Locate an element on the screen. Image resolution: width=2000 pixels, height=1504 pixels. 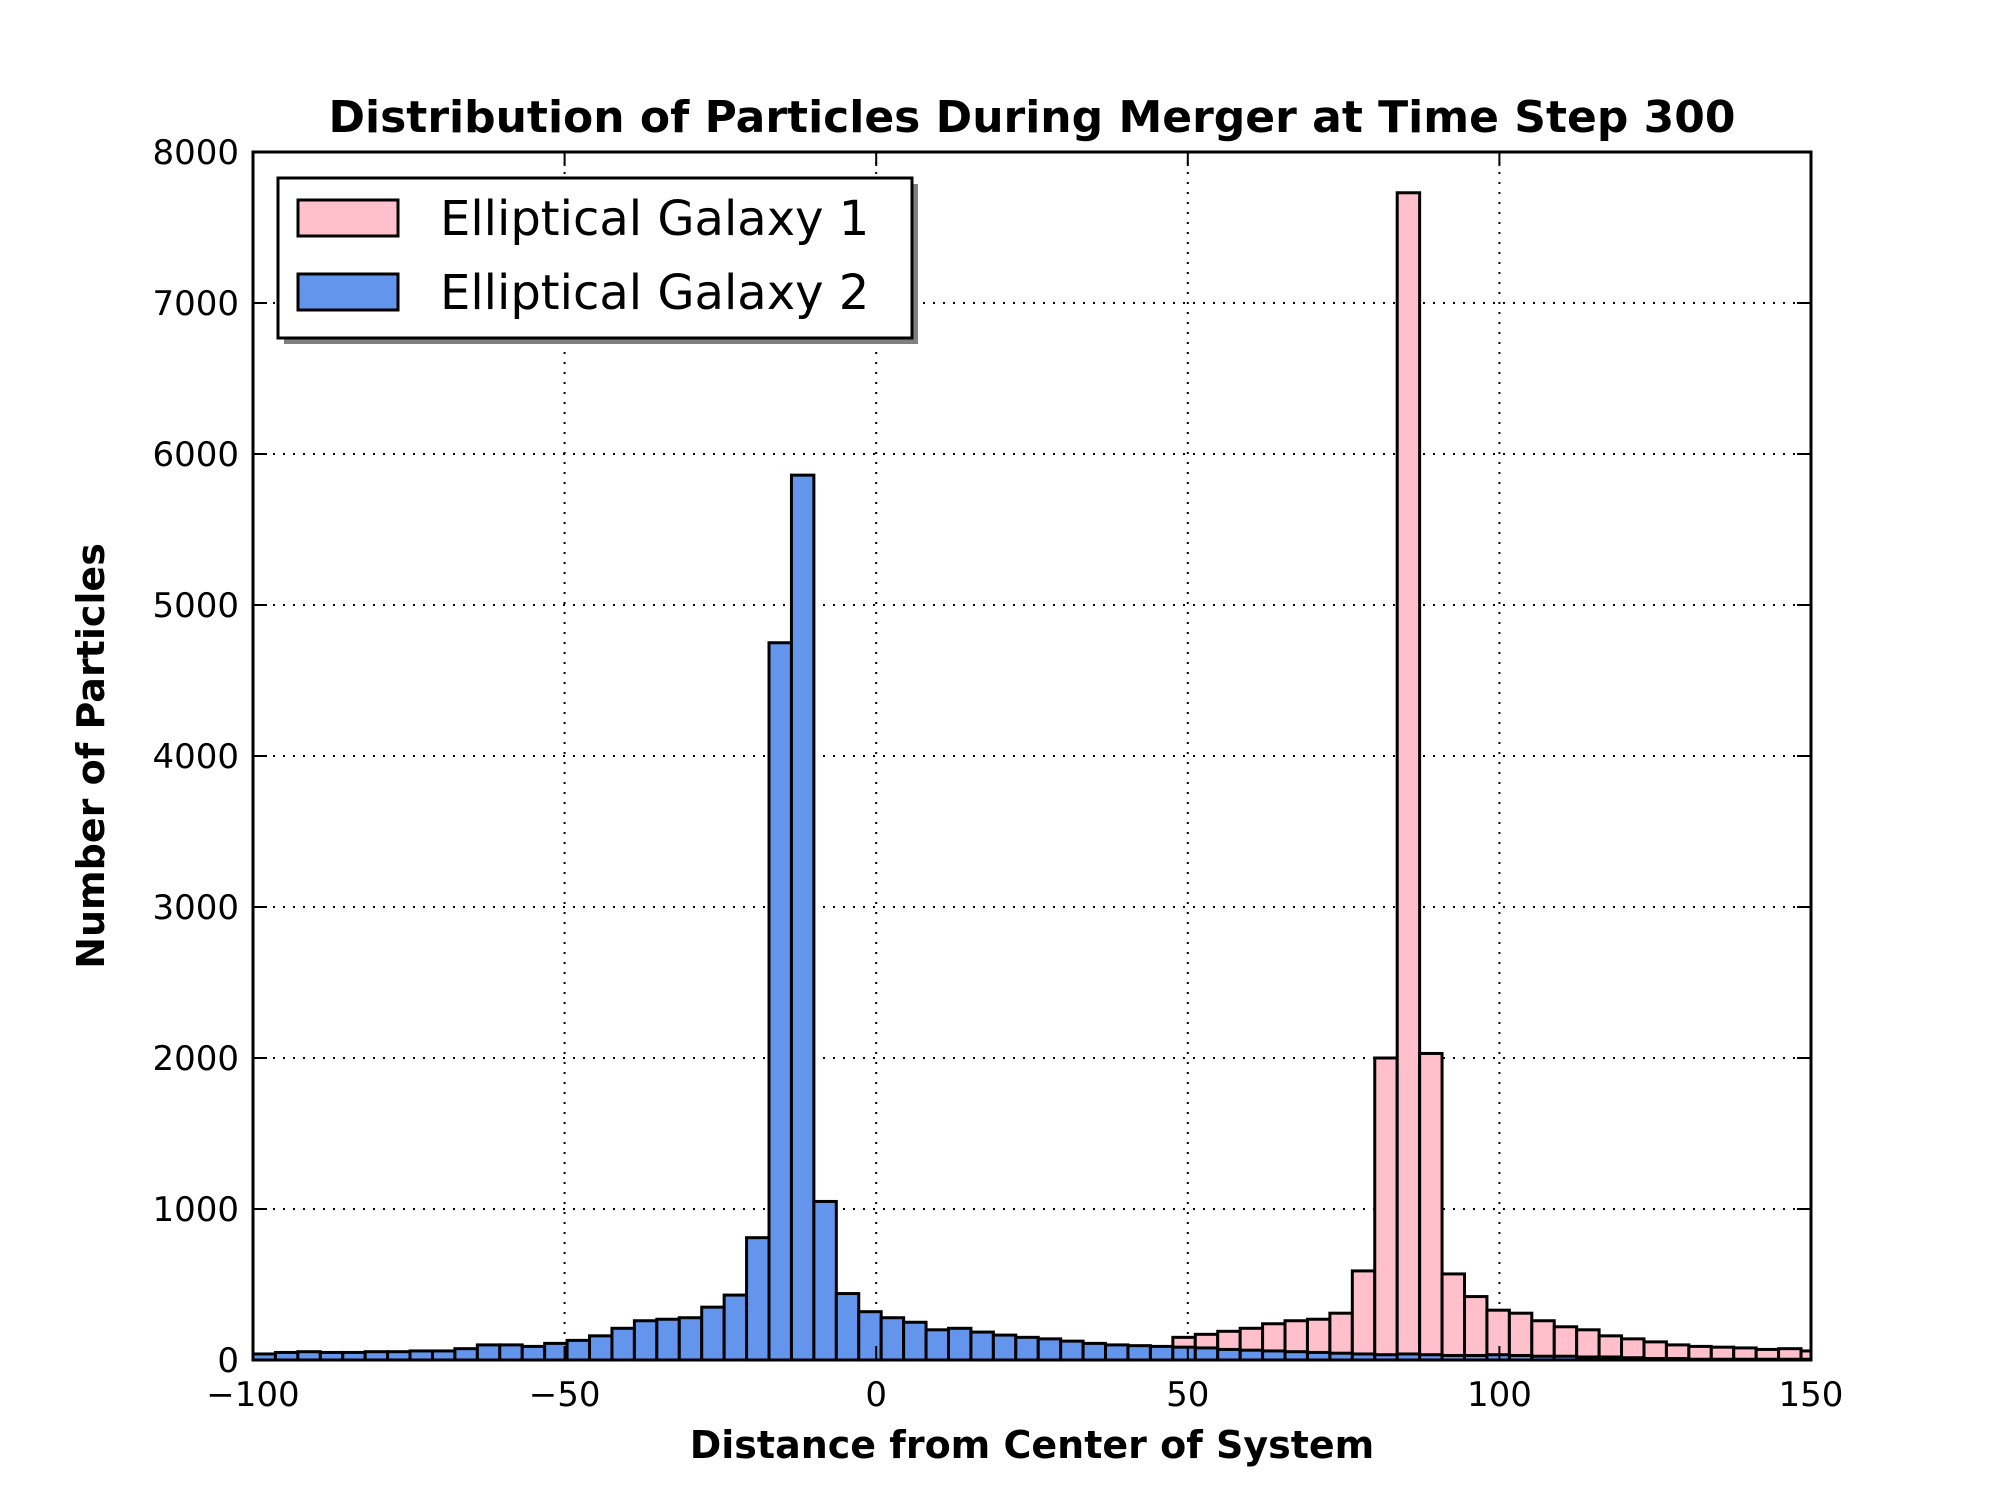
y-tick-labels: 0 1000 2000 3000 4000 5000 6000 7000 8000 is located at coordinates (195, 757).